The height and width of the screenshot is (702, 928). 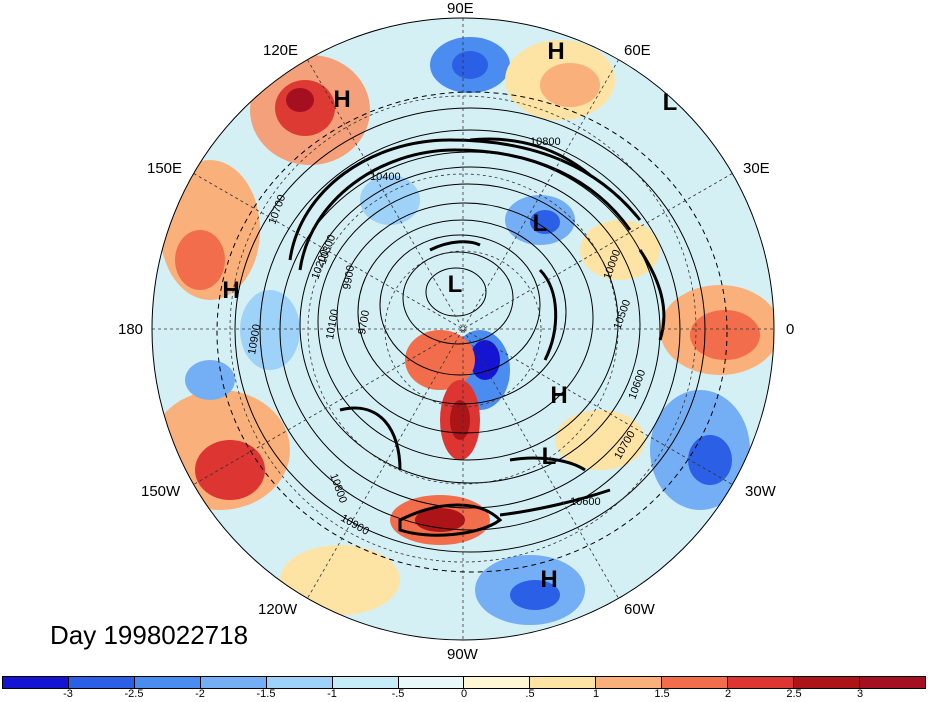 What do you see at coordinates (670, 102) in the screenshot?
I see `low-center-1: L` at bounding box center [670, 102].